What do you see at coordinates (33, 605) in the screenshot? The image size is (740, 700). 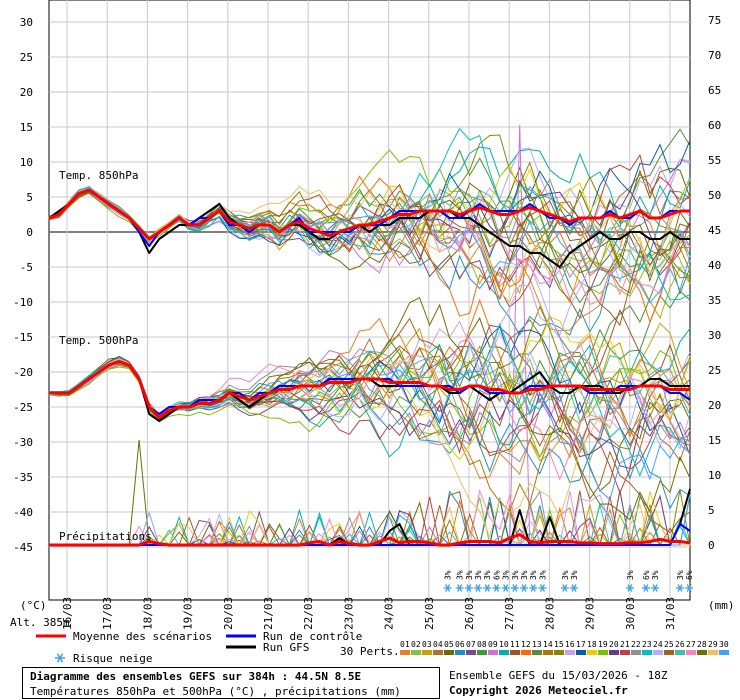 I see `left-unit-label: (°C)` at bounding box center [33, 605].